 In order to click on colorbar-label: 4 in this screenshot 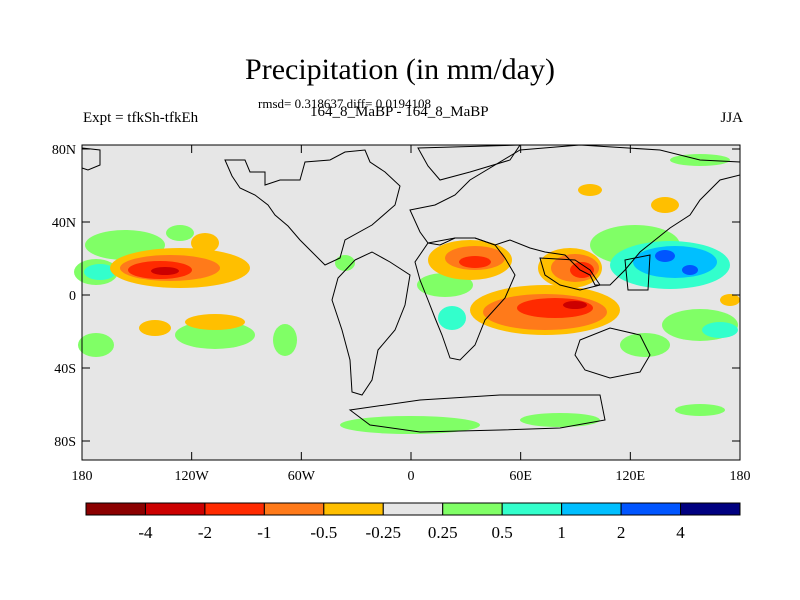, I will do `click(680, 532)`.